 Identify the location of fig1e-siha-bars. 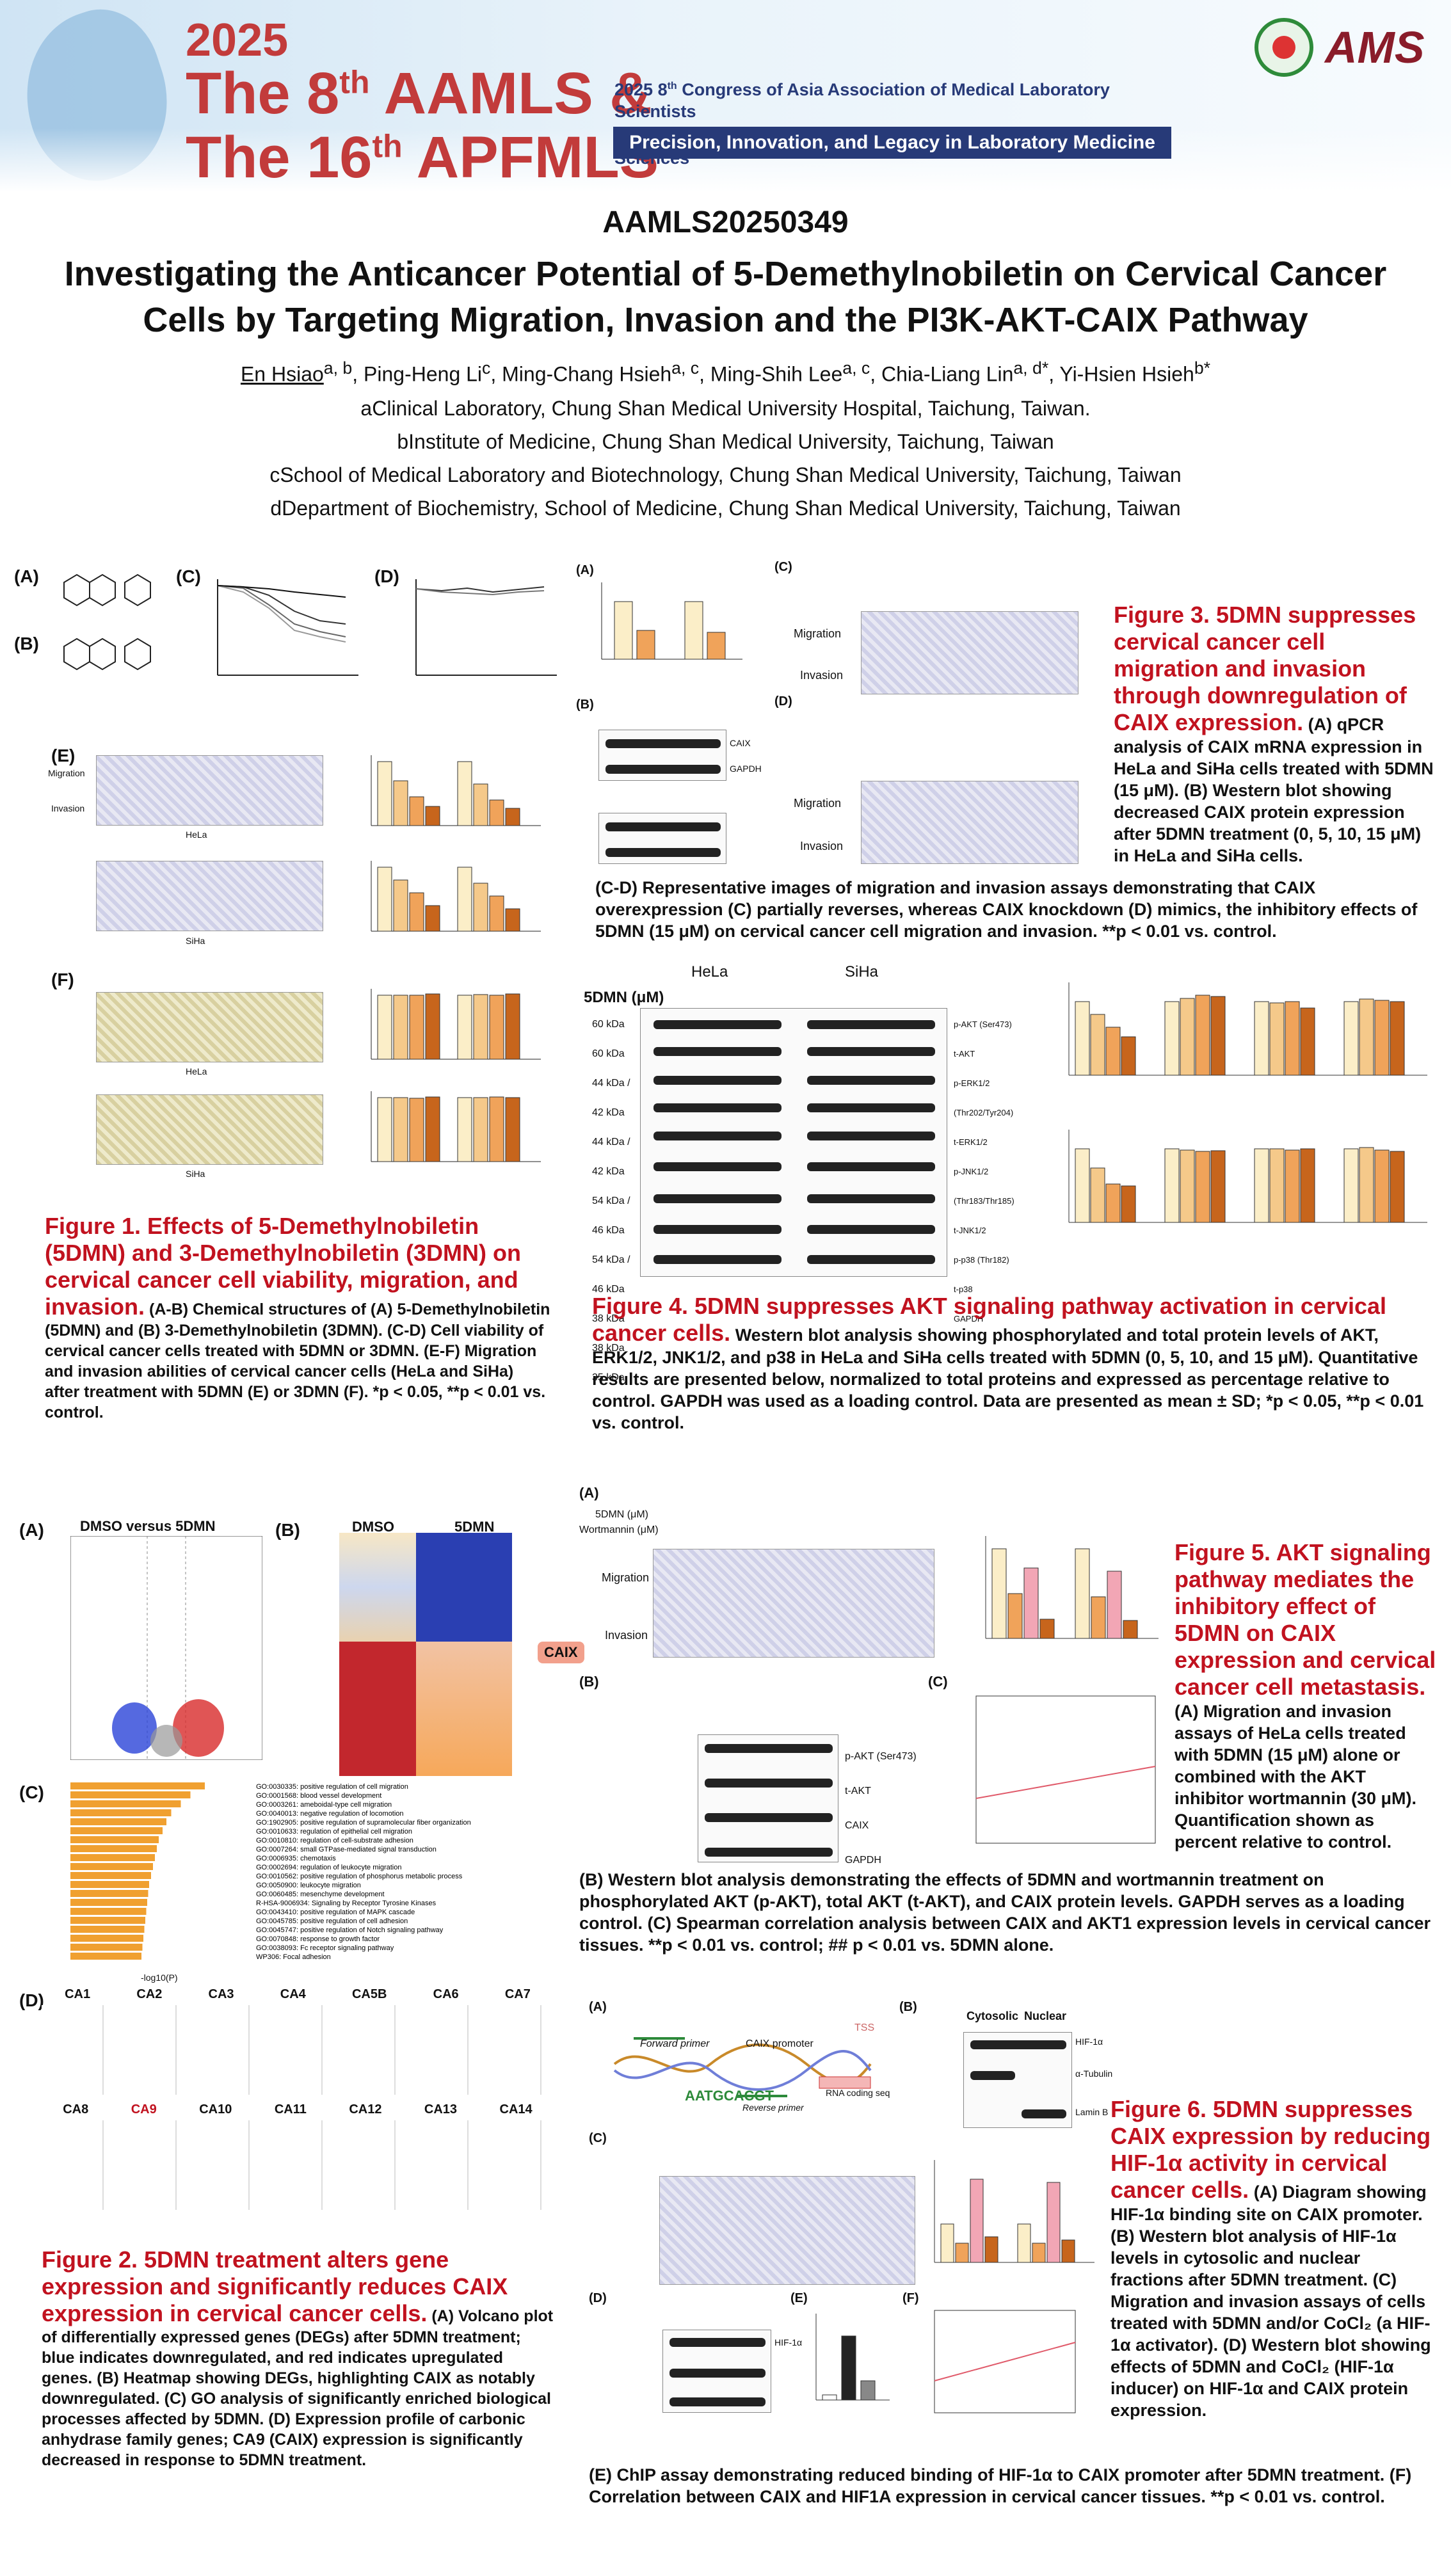
(456, 896).